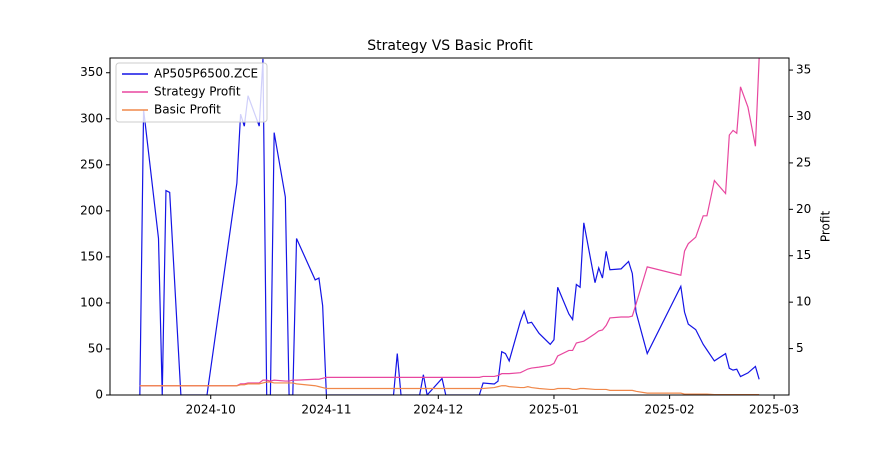  I want to click on y2-tick-label: 10, so click(803, 302).